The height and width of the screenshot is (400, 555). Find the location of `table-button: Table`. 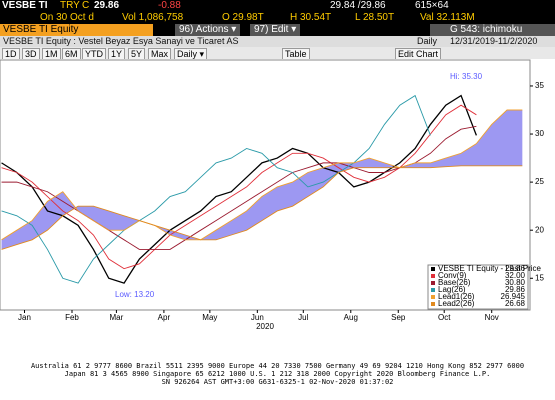

table-button: Table is located at coordinates (296, 53).